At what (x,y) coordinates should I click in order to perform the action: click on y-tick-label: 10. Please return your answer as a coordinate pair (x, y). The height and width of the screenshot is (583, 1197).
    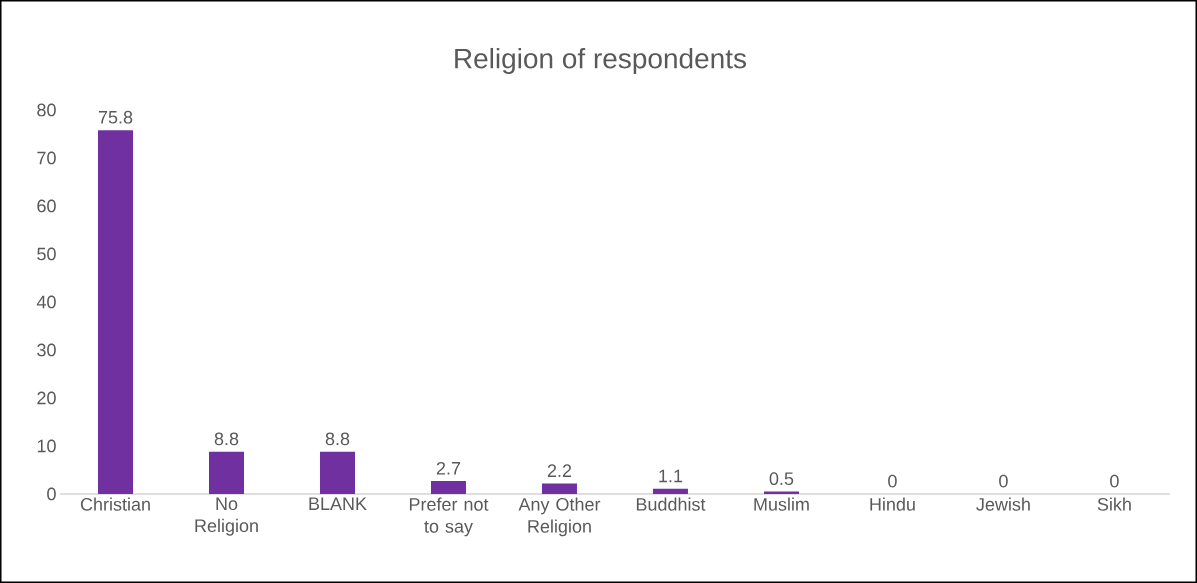
    Looking at the image, I should click on (46, 446).